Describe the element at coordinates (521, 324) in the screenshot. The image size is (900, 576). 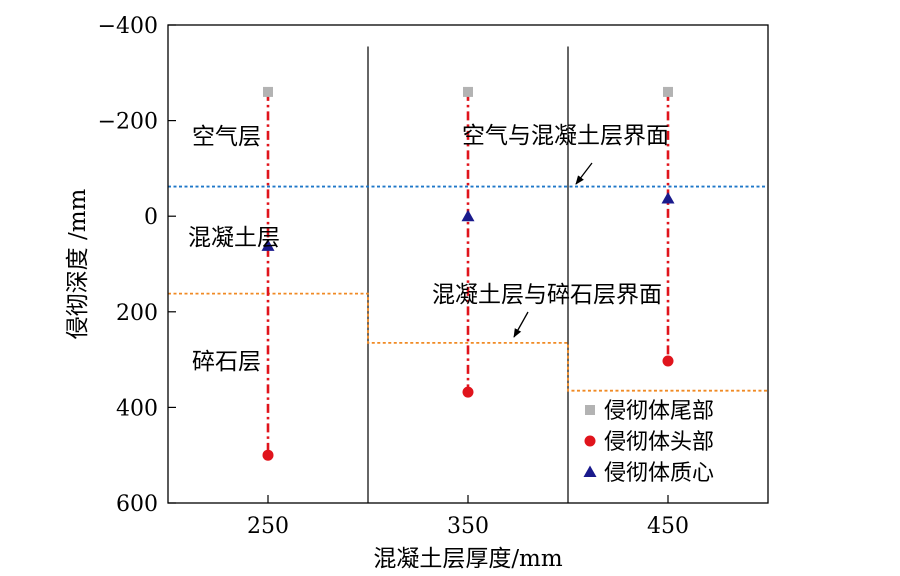
I see `annotation-arrow-concrete-gravel` at that location.